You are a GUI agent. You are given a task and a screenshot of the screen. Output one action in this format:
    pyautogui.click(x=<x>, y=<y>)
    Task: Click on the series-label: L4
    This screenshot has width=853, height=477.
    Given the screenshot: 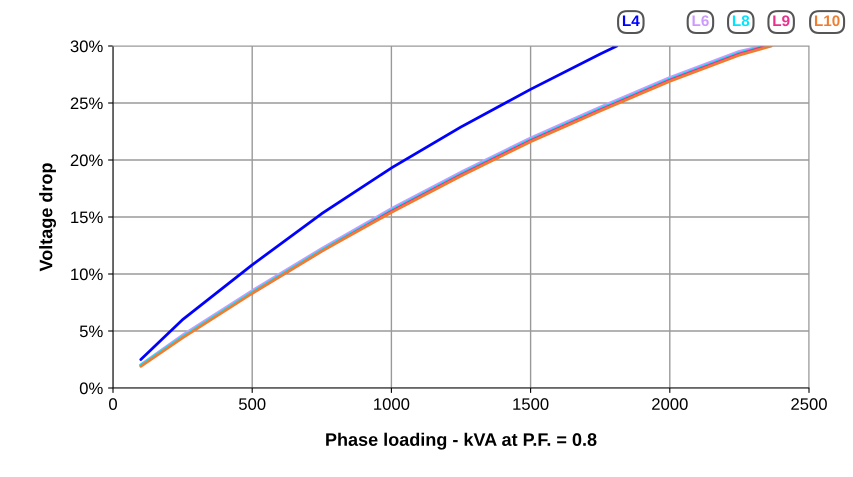 What is the action you would take?
    pyautogui.click(x=631, y=21)
    